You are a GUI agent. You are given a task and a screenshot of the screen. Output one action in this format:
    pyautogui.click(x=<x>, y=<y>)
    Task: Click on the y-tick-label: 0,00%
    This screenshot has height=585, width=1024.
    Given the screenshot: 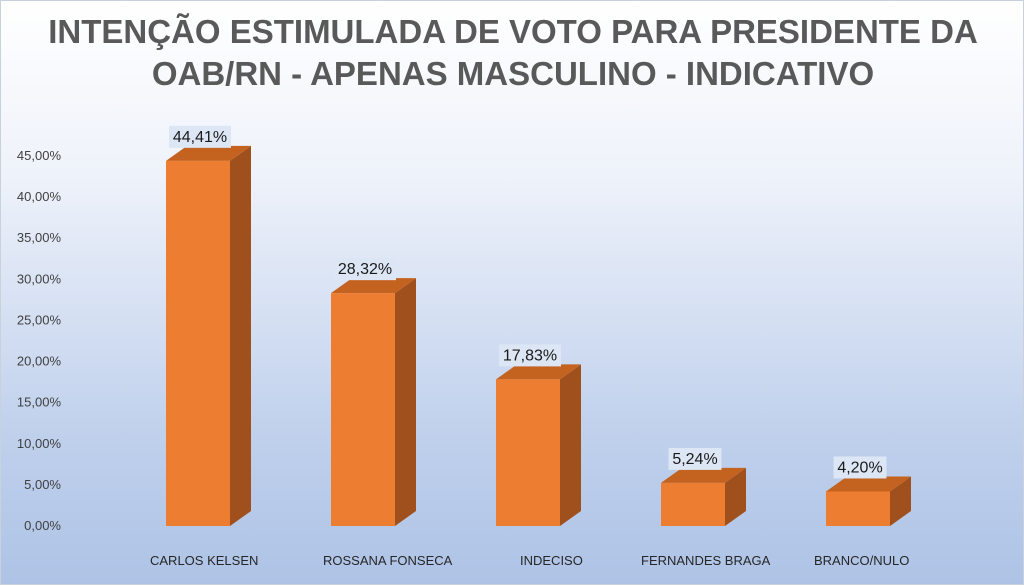 What is the action you would take?
    pyautogui.click(x=42, y=525)
    